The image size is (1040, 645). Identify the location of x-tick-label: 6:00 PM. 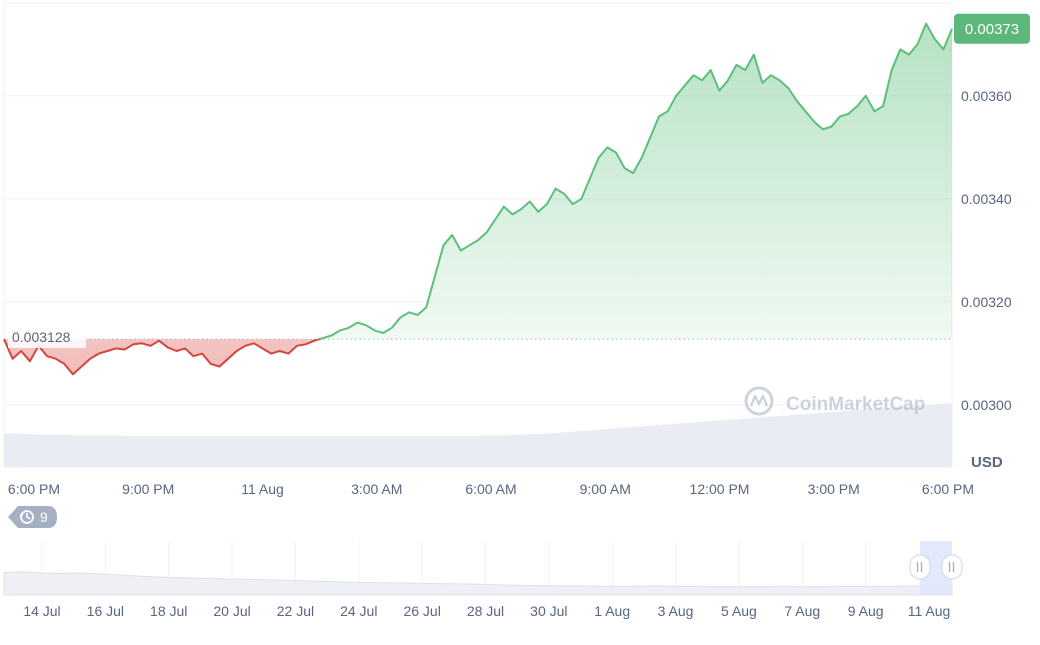
(948, 489).